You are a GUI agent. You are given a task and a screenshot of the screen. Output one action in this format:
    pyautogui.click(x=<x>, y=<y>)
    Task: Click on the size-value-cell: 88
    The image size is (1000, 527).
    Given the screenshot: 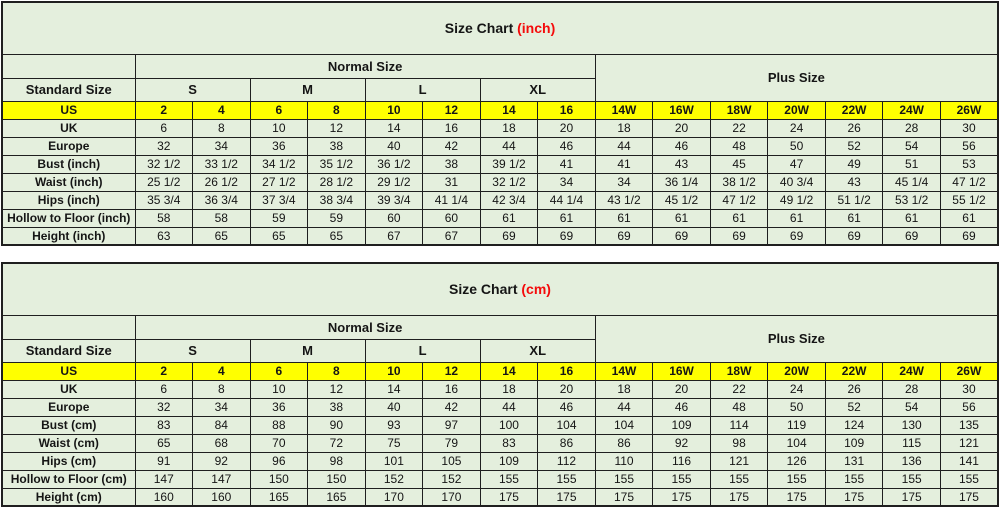 What is the action you would take?
    pyautogui.click(x=279, y=425)
    